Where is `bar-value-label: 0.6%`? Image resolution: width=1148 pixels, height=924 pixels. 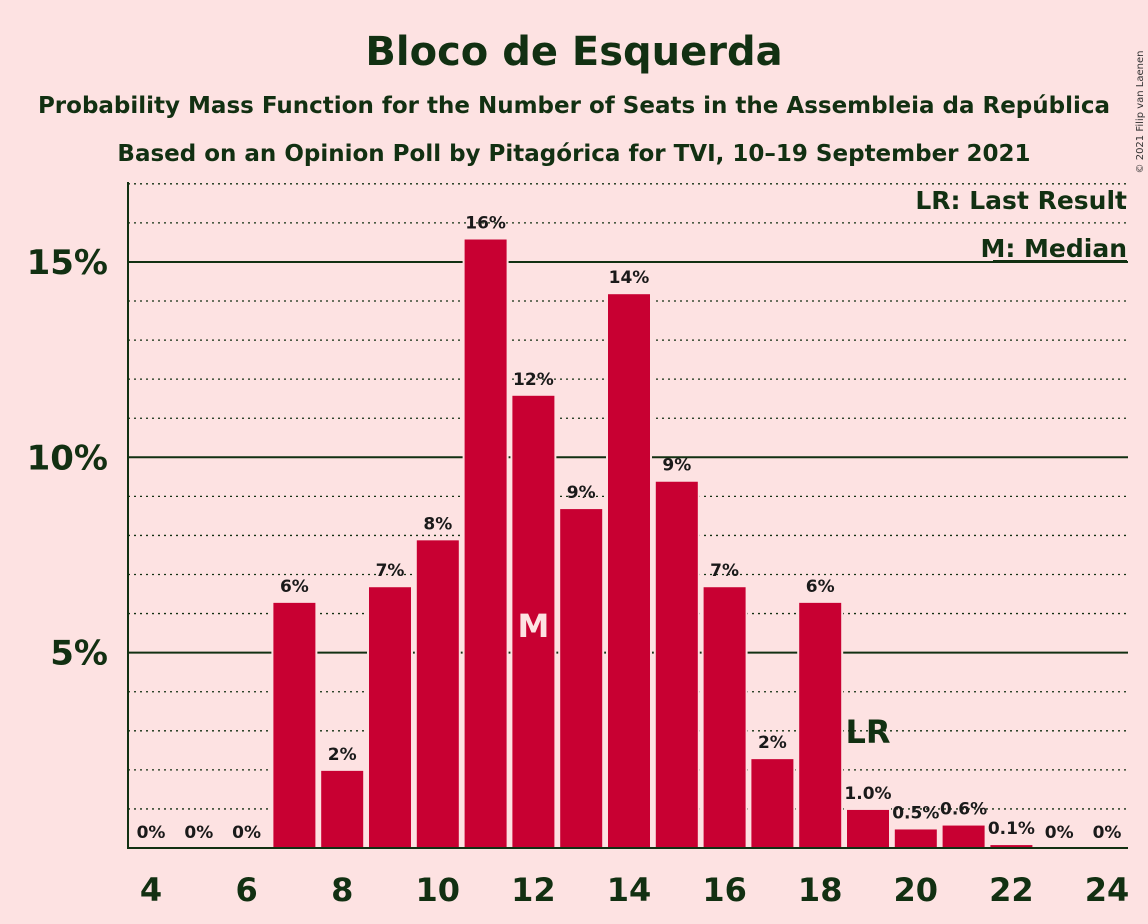
bar-value-label: 0.6% is located at coordinates (963, 810).